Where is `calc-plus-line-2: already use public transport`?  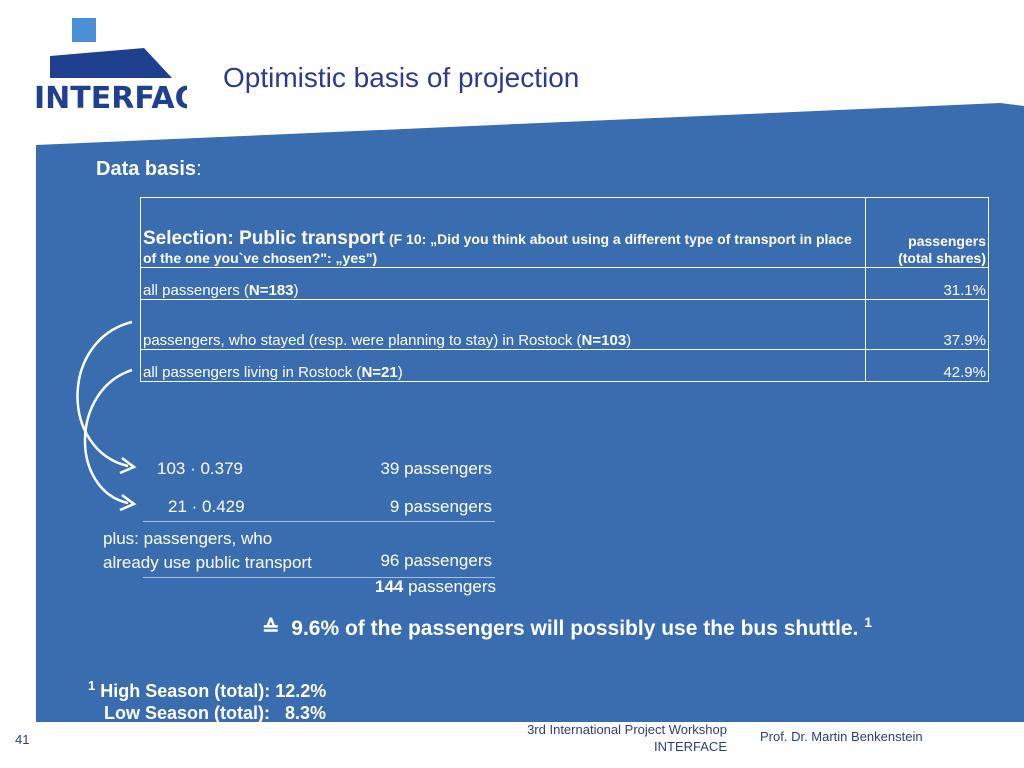 calc-plus-line-2: already use public transport is located at coordinates (207, 562).